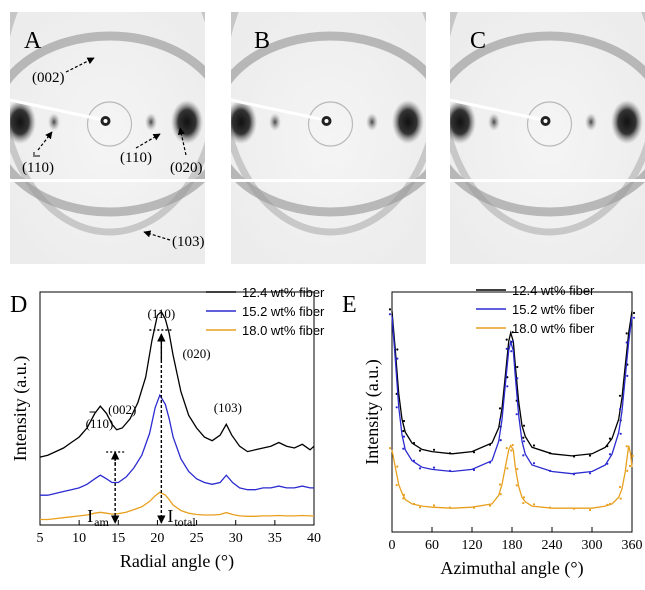 The height and width of the screenshot is (590, 645). What do you see at coordinates (101, 522) in the screenshot?
I see `label-iam-sub: am` at bounding box center [101, 522].